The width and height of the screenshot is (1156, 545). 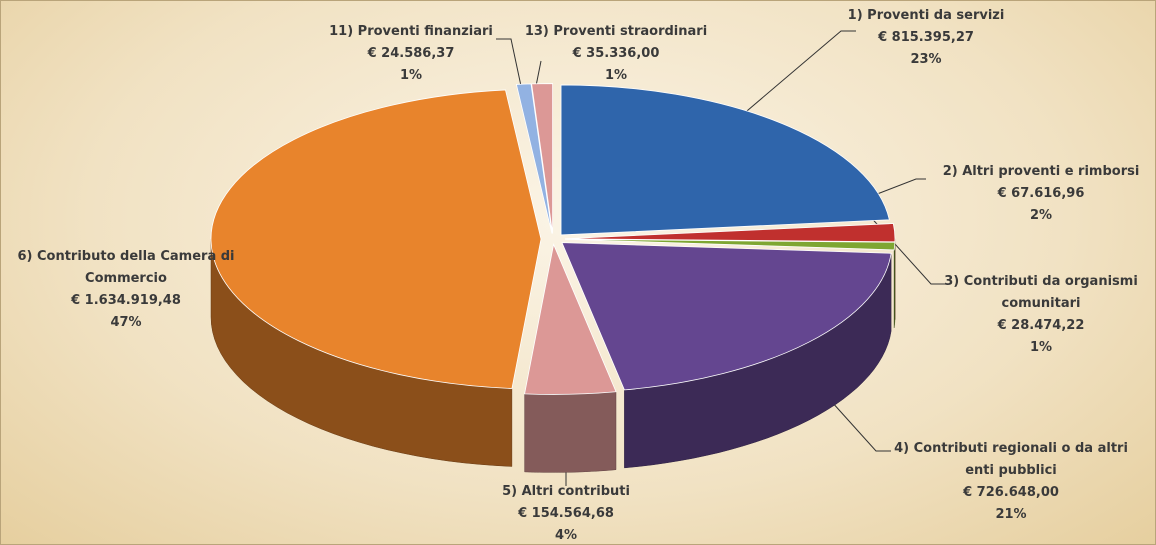 What do you see at coordinates (126, 267) in the screenshot?
I see `label-name: 6) Contributo della Camera di Commercio` at bounding box center [126, 267].